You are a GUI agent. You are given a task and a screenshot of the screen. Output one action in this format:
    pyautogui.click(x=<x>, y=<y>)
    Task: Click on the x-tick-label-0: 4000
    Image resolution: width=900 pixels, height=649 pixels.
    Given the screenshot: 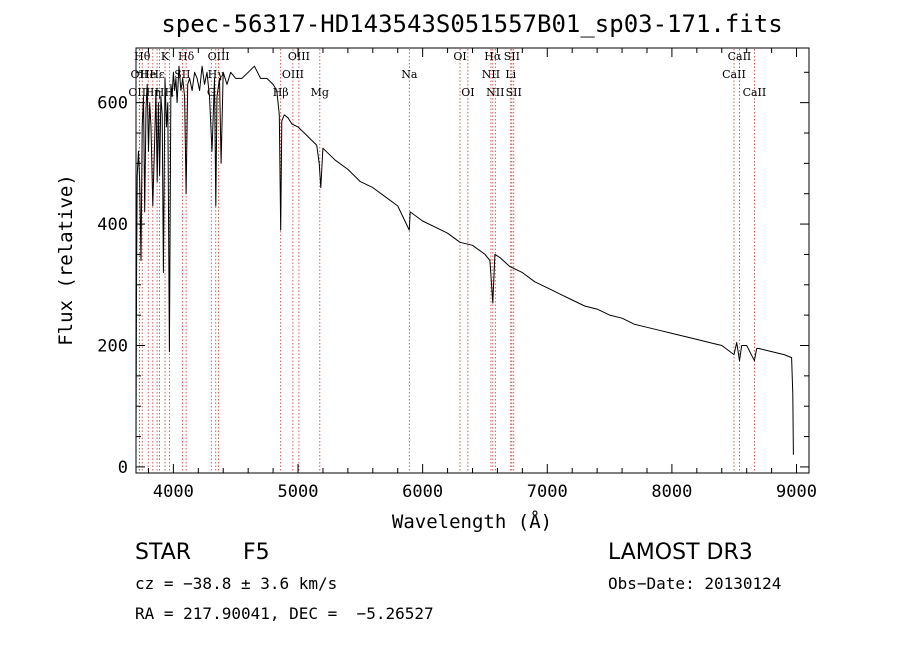 What is the action you would take?
    pyautogui.click(x=173, y=492)
    